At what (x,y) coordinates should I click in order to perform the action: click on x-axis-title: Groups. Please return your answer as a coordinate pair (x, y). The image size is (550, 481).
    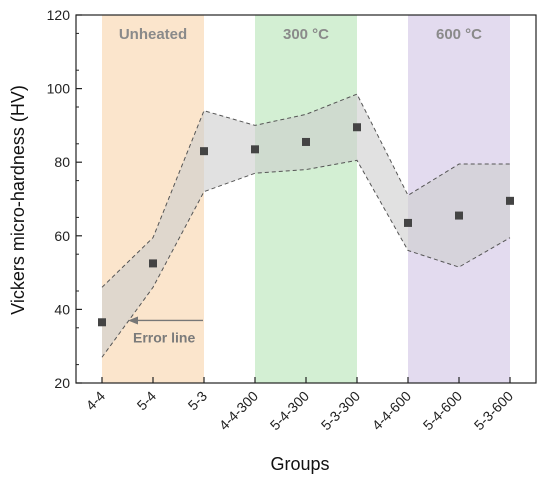
    Looking at the image, I should click on (299, 464).